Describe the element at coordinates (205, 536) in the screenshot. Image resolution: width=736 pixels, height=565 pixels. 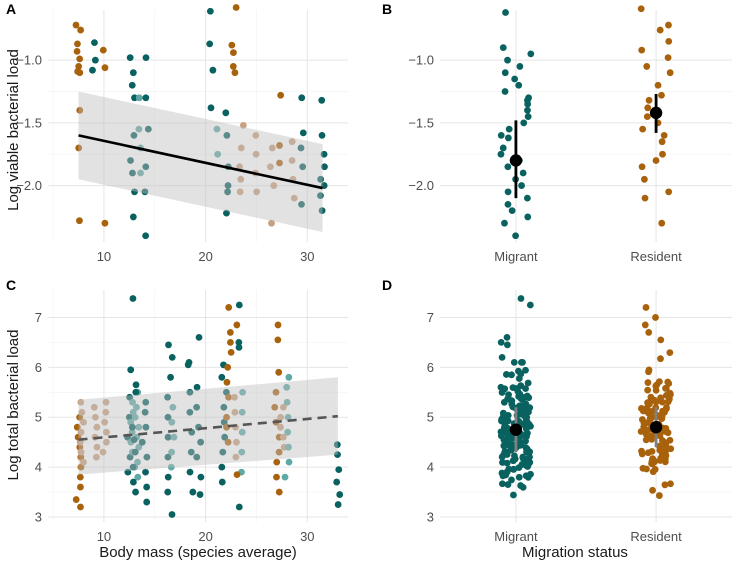
I see `x-tick-label-c: 20` at that location.